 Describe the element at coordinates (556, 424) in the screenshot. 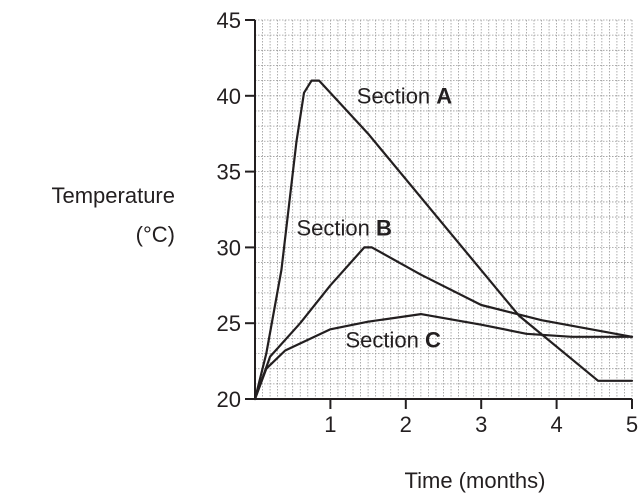

I see `x-tick-label: 4` at that location.